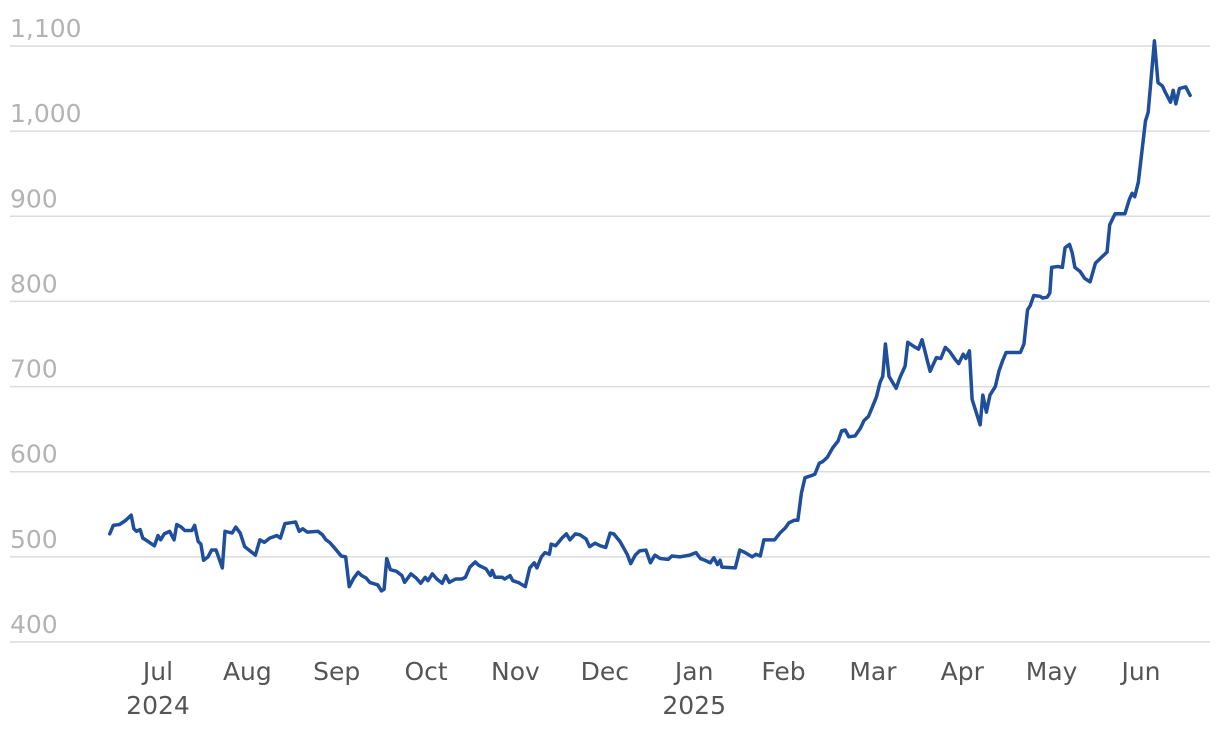 Image resolution: width=1220 pixels, height=732 pixels. I want to click on y-tick-label: 900, so click(34, 198).